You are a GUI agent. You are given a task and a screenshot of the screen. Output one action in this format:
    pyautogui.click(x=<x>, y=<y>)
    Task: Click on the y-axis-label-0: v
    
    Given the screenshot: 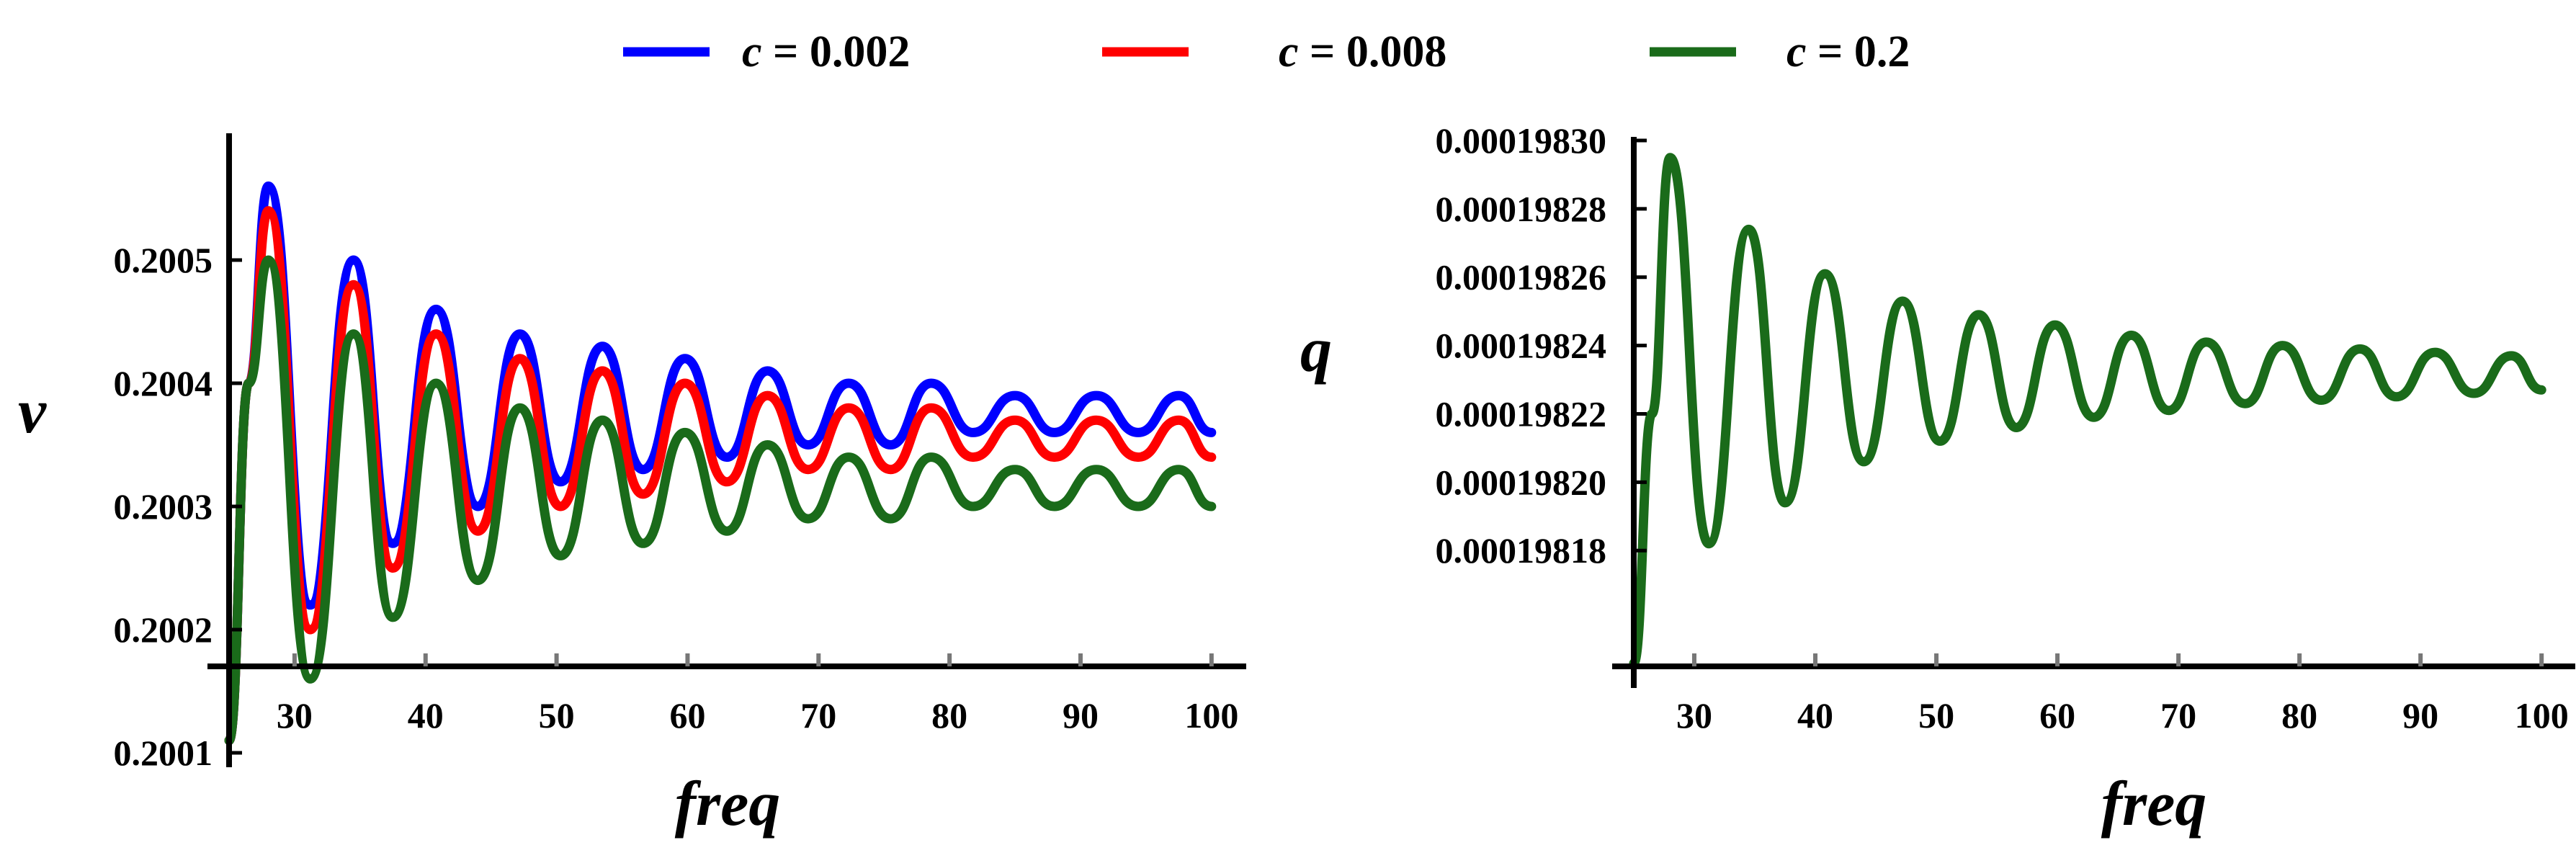 What is the action you would take?
    pyautogui.click(x=32, y=412)
    